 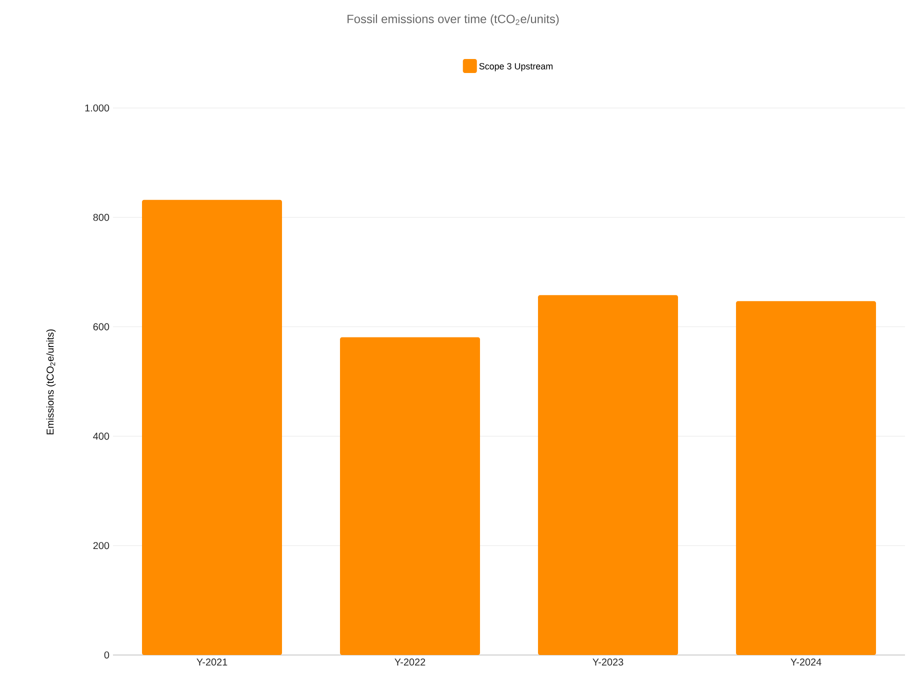 I want to click on y-tick-label: 600, so click(x=101, y=326).